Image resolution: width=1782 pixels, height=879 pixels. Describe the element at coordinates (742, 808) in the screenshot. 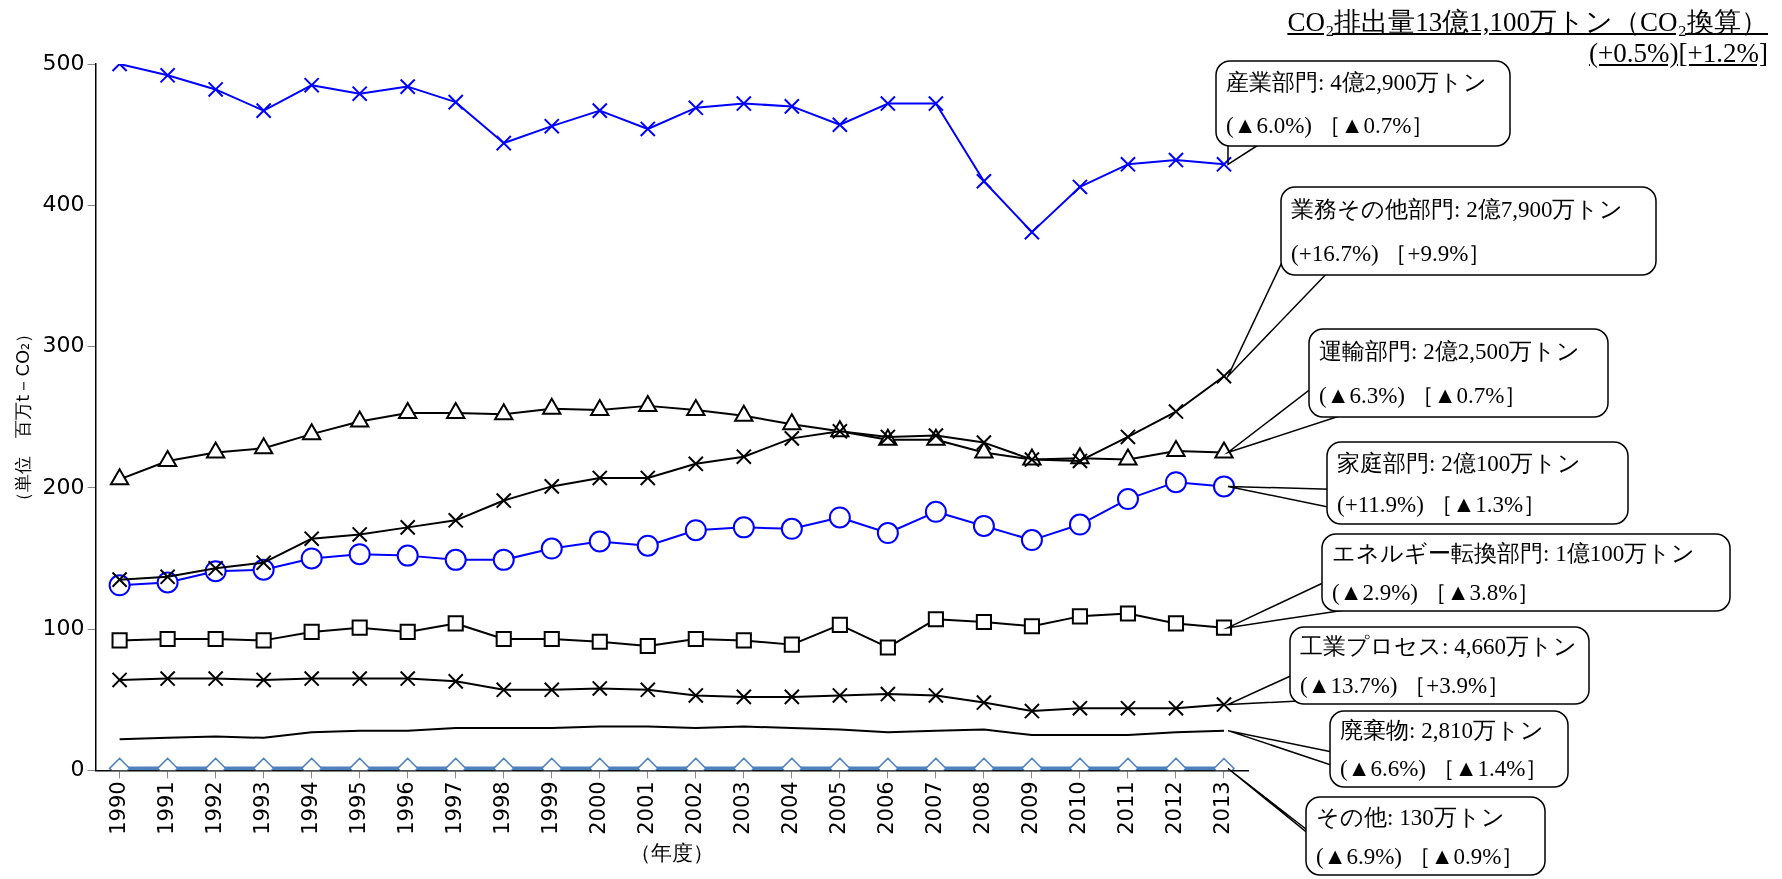

I see `x-tick-label: 2003` at that location.